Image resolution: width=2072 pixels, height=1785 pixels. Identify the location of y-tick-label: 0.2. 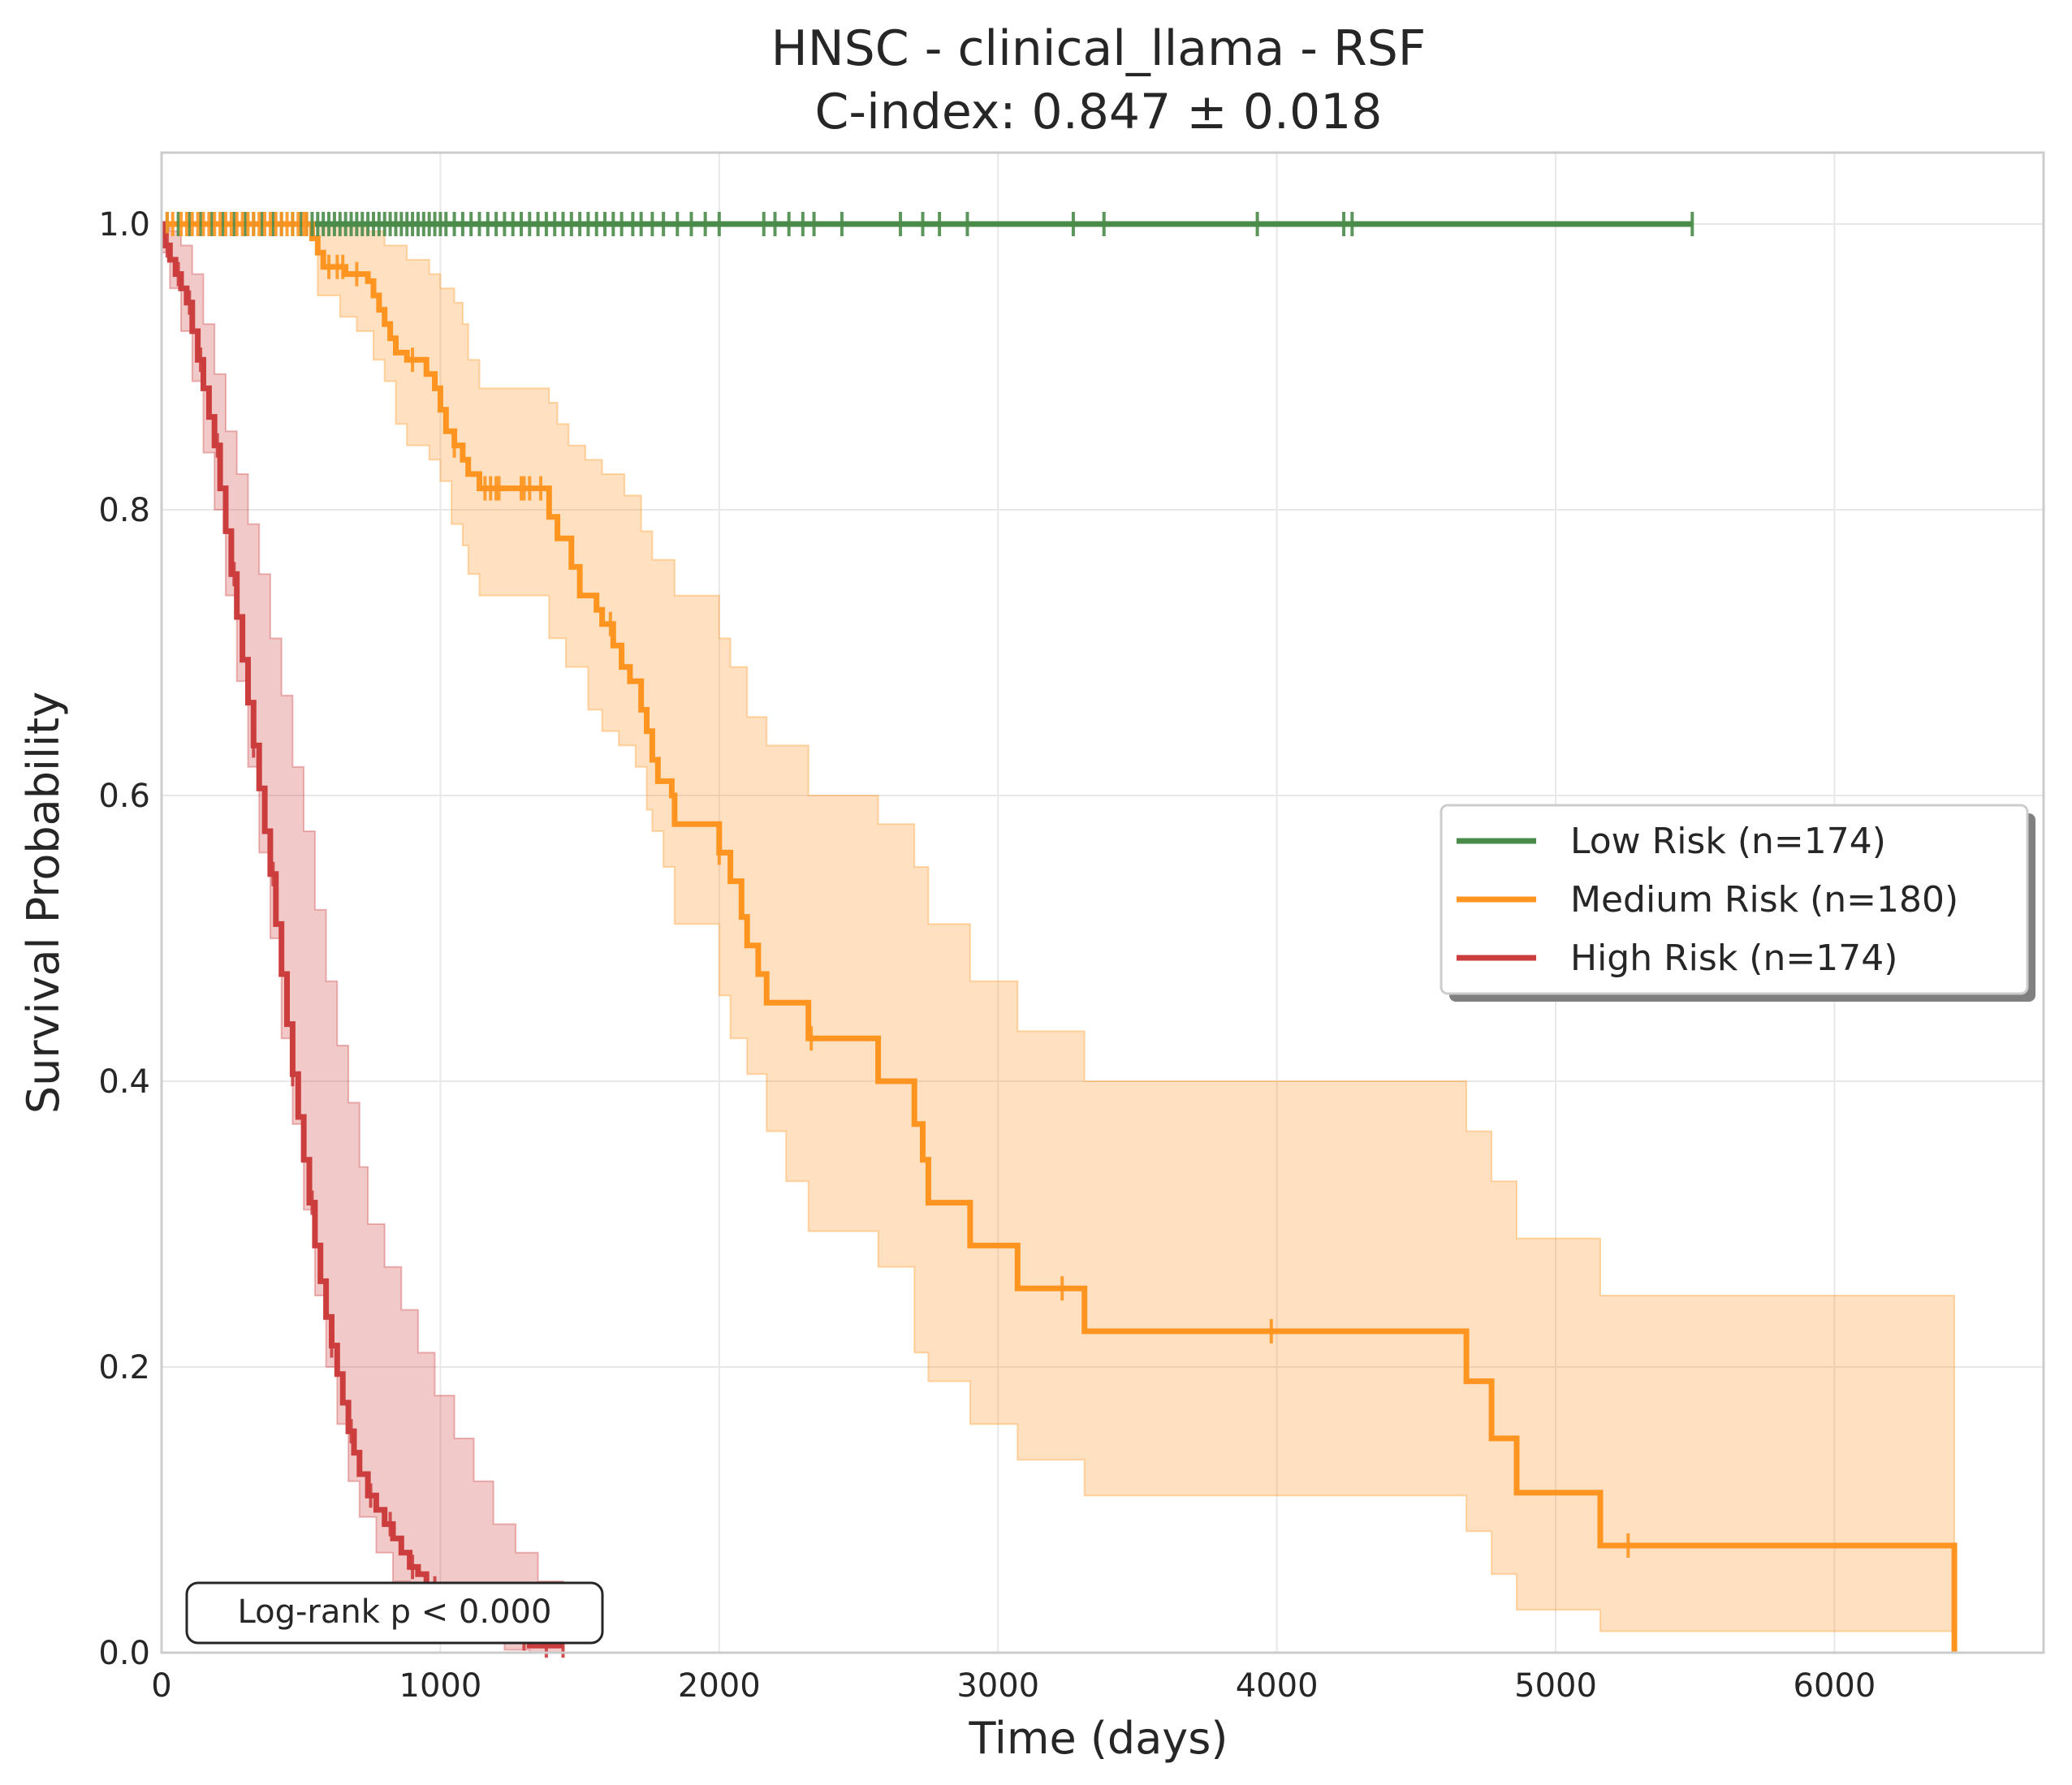
(124, 1368).